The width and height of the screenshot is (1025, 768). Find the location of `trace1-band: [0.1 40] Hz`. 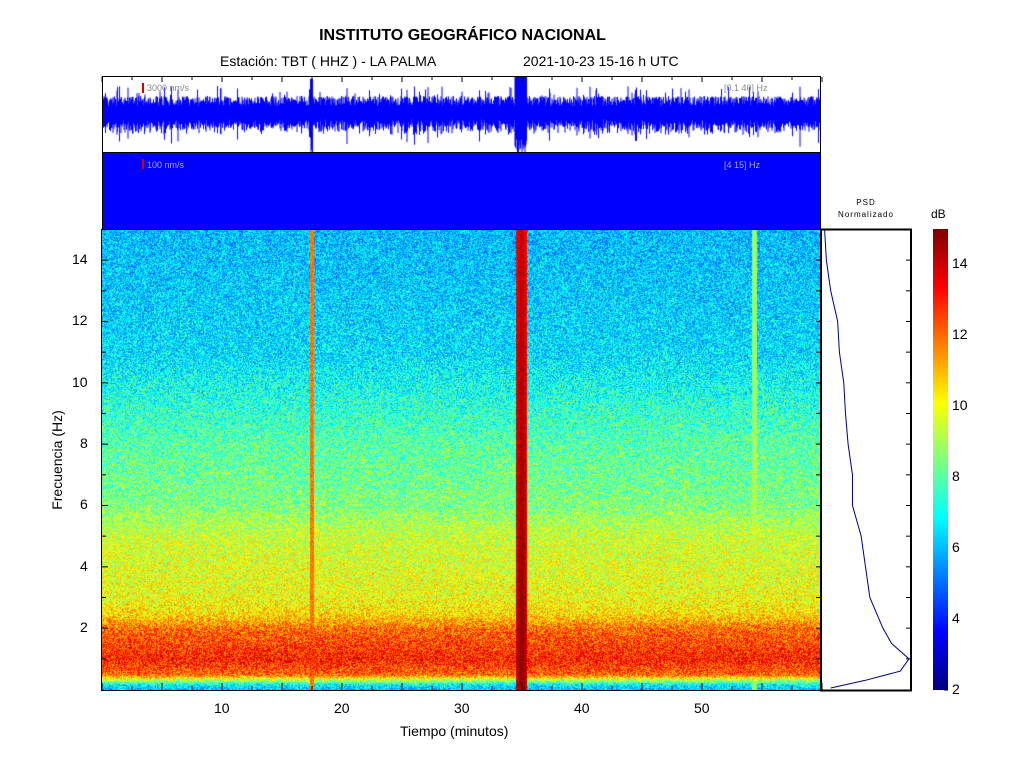

trace1-band: [0.1 40] Hz is located at coordinates (746, 88).